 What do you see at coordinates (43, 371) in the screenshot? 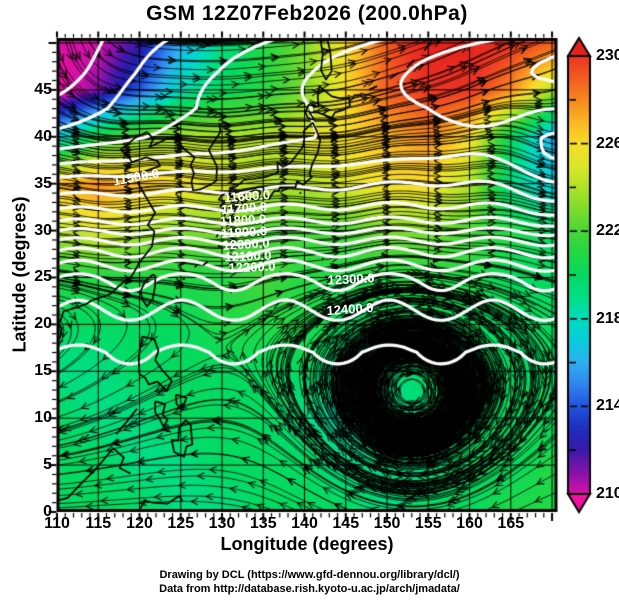
I see `y-tick-label: 15` at bounding box center [43, 371].